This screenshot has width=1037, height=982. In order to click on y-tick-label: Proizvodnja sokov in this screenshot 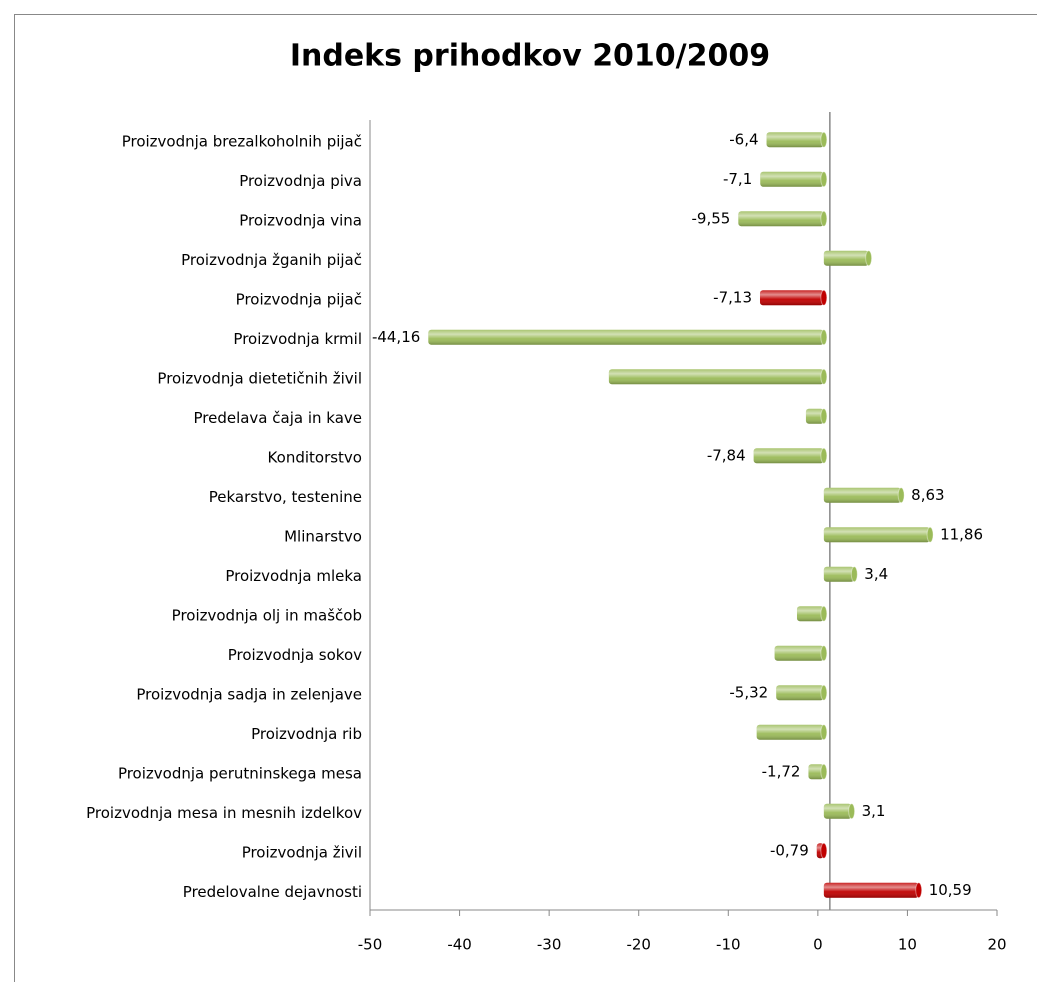, I will do `click(295, 655)`.